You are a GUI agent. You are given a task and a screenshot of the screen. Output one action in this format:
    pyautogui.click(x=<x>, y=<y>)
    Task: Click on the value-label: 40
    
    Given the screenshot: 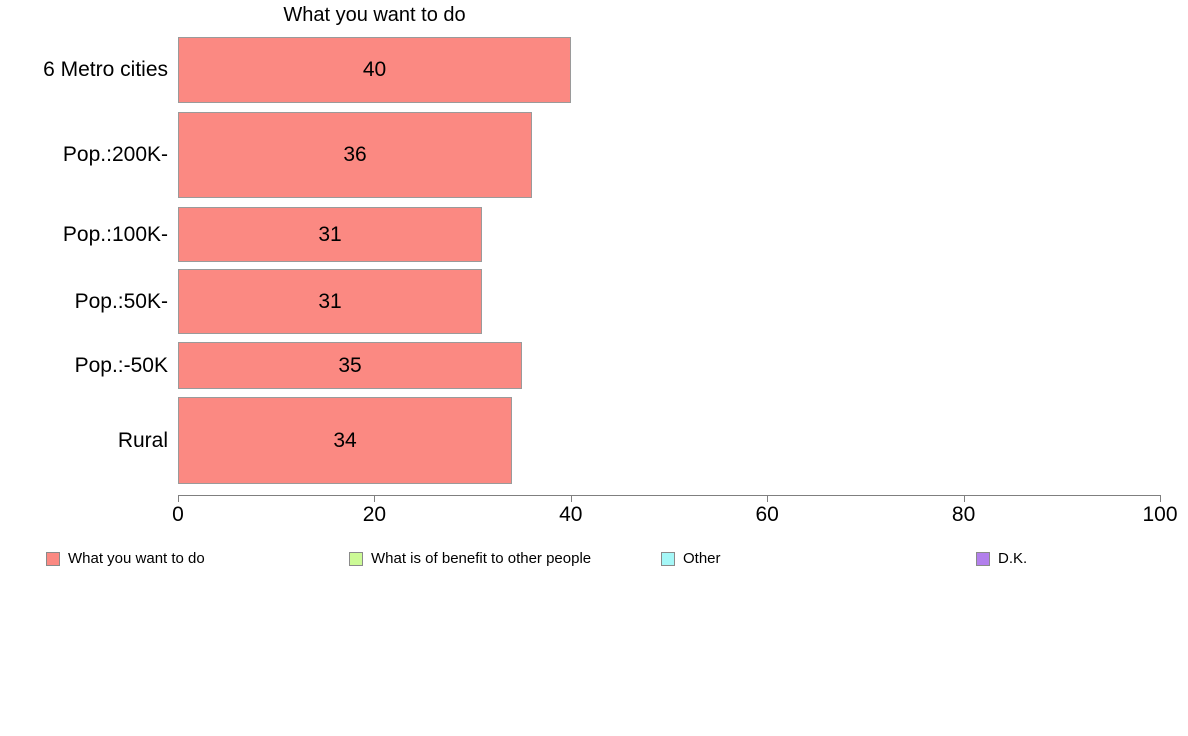 What is the action you would take?
    pyautogui.click(x=374, y=69)
    